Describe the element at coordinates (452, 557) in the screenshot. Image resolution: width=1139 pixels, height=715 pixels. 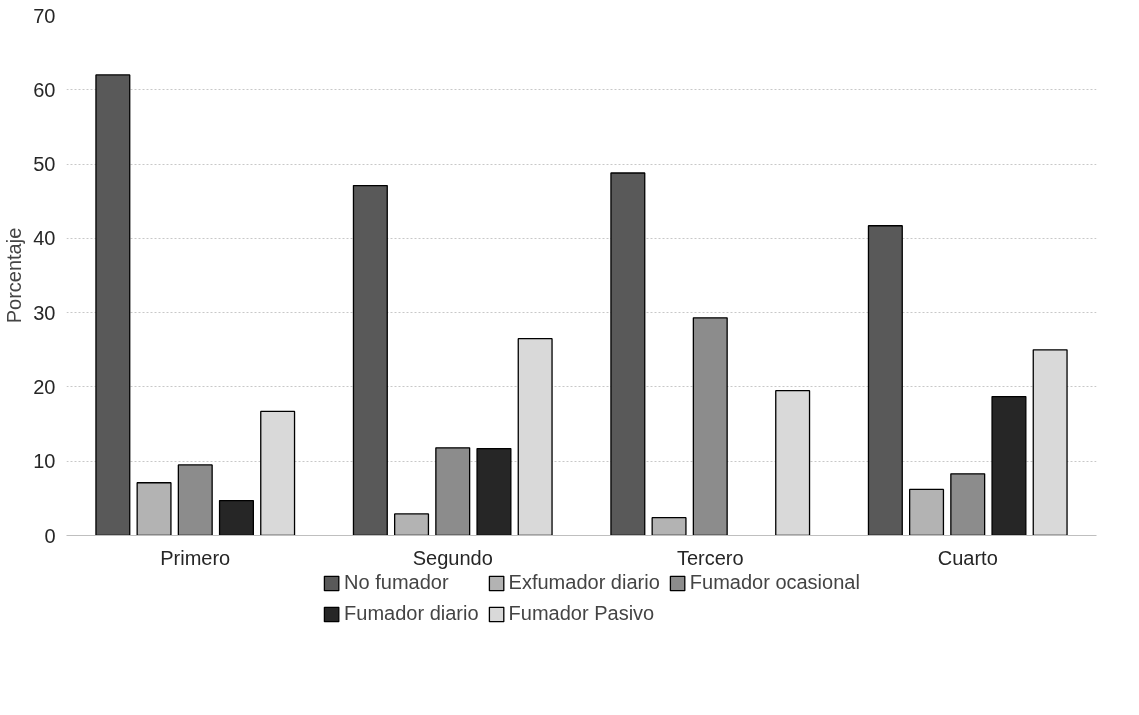
I see `x-tick-label: Segundo` at that location.